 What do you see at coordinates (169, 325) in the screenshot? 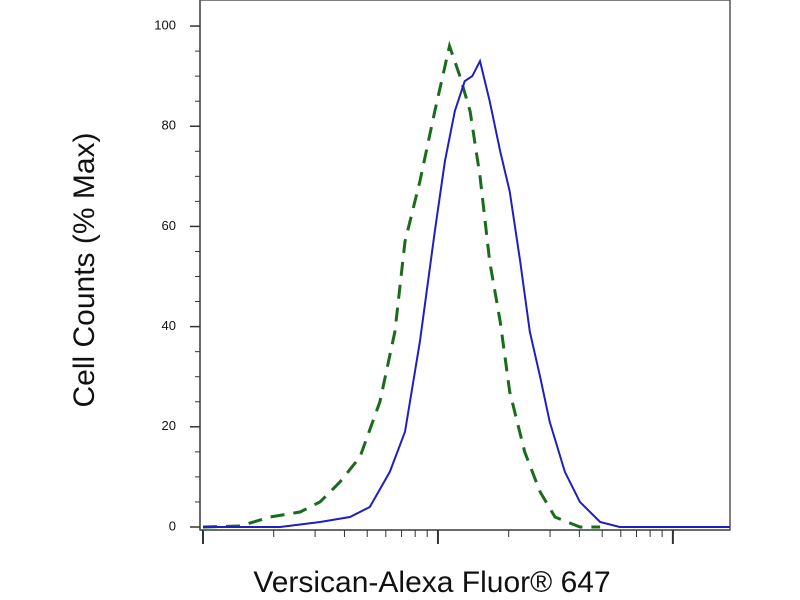
I see `y-tick-label: 40` at bounding box center [169, 325].